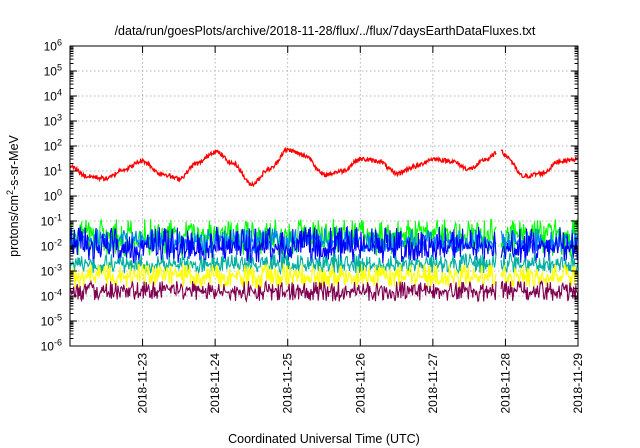 The height and width of the screenshot is (448, 640). I want to click on y-tick-label: 10³, so click(53, 121).